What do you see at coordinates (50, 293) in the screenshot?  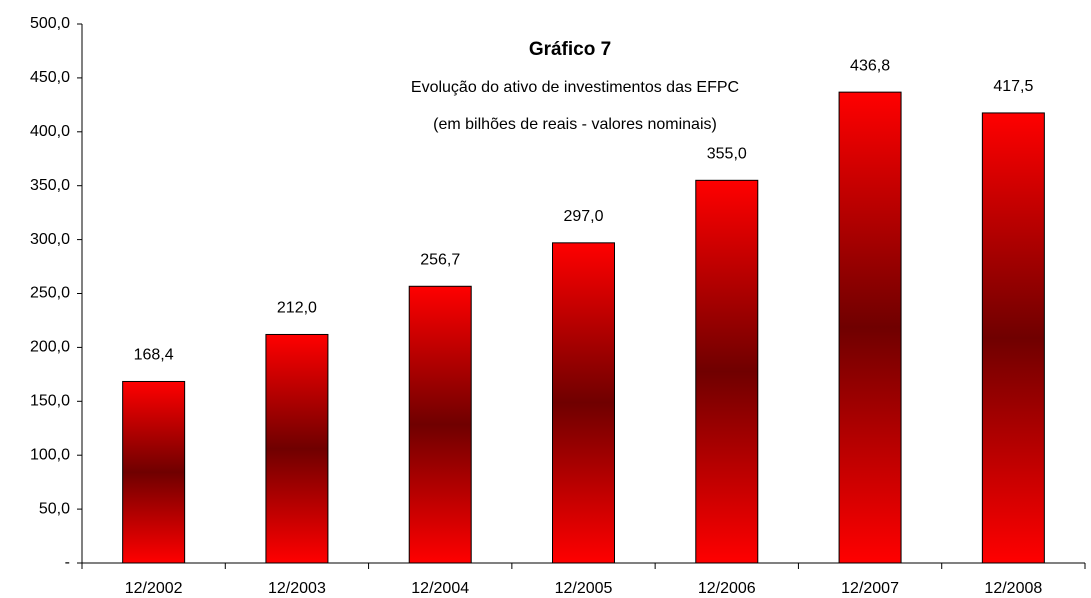 I see `y-tick-label: 250,0` at bounding box center [50, 293].